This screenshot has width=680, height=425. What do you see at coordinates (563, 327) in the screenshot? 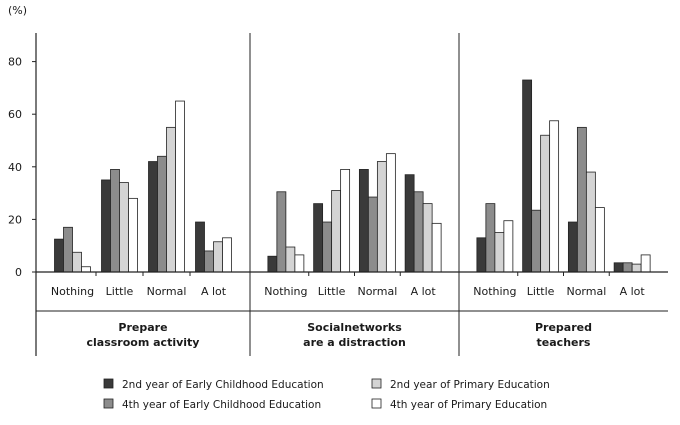
I see `group-title-line: Prepared` at bounding box center [563, 327].